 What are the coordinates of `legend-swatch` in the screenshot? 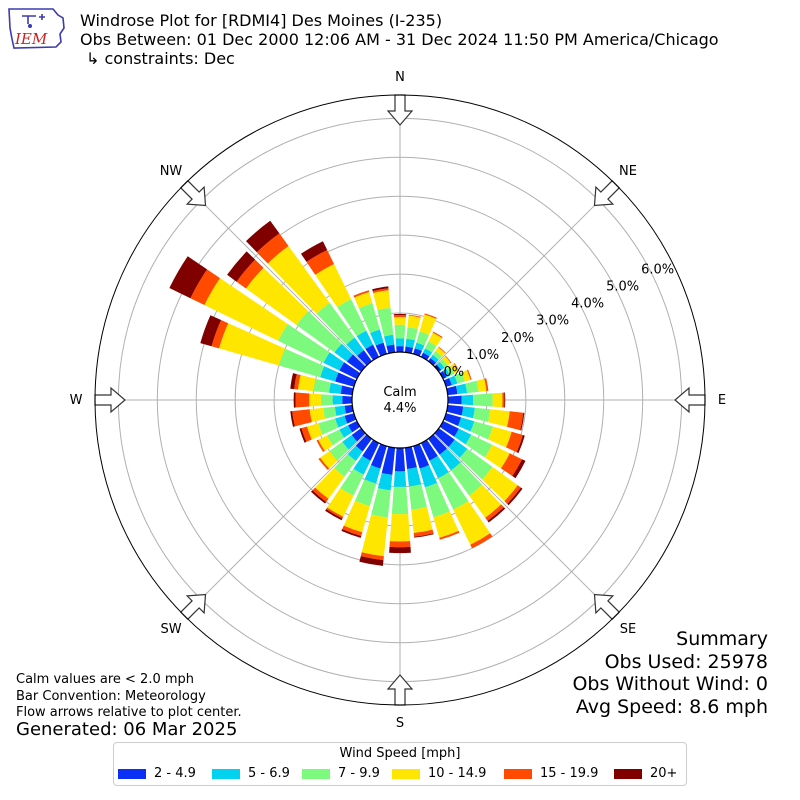 It's located at (226, 773).